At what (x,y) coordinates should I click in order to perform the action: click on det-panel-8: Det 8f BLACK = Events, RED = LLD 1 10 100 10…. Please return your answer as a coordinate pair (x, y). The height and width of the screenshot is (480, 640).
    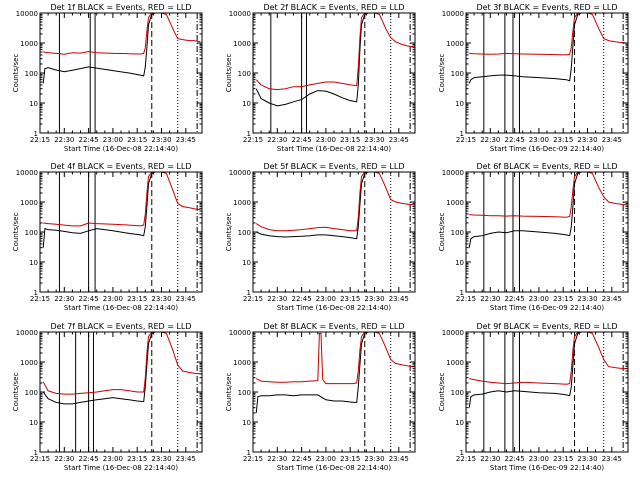
    Looking at the image, I should click on (320, 397).